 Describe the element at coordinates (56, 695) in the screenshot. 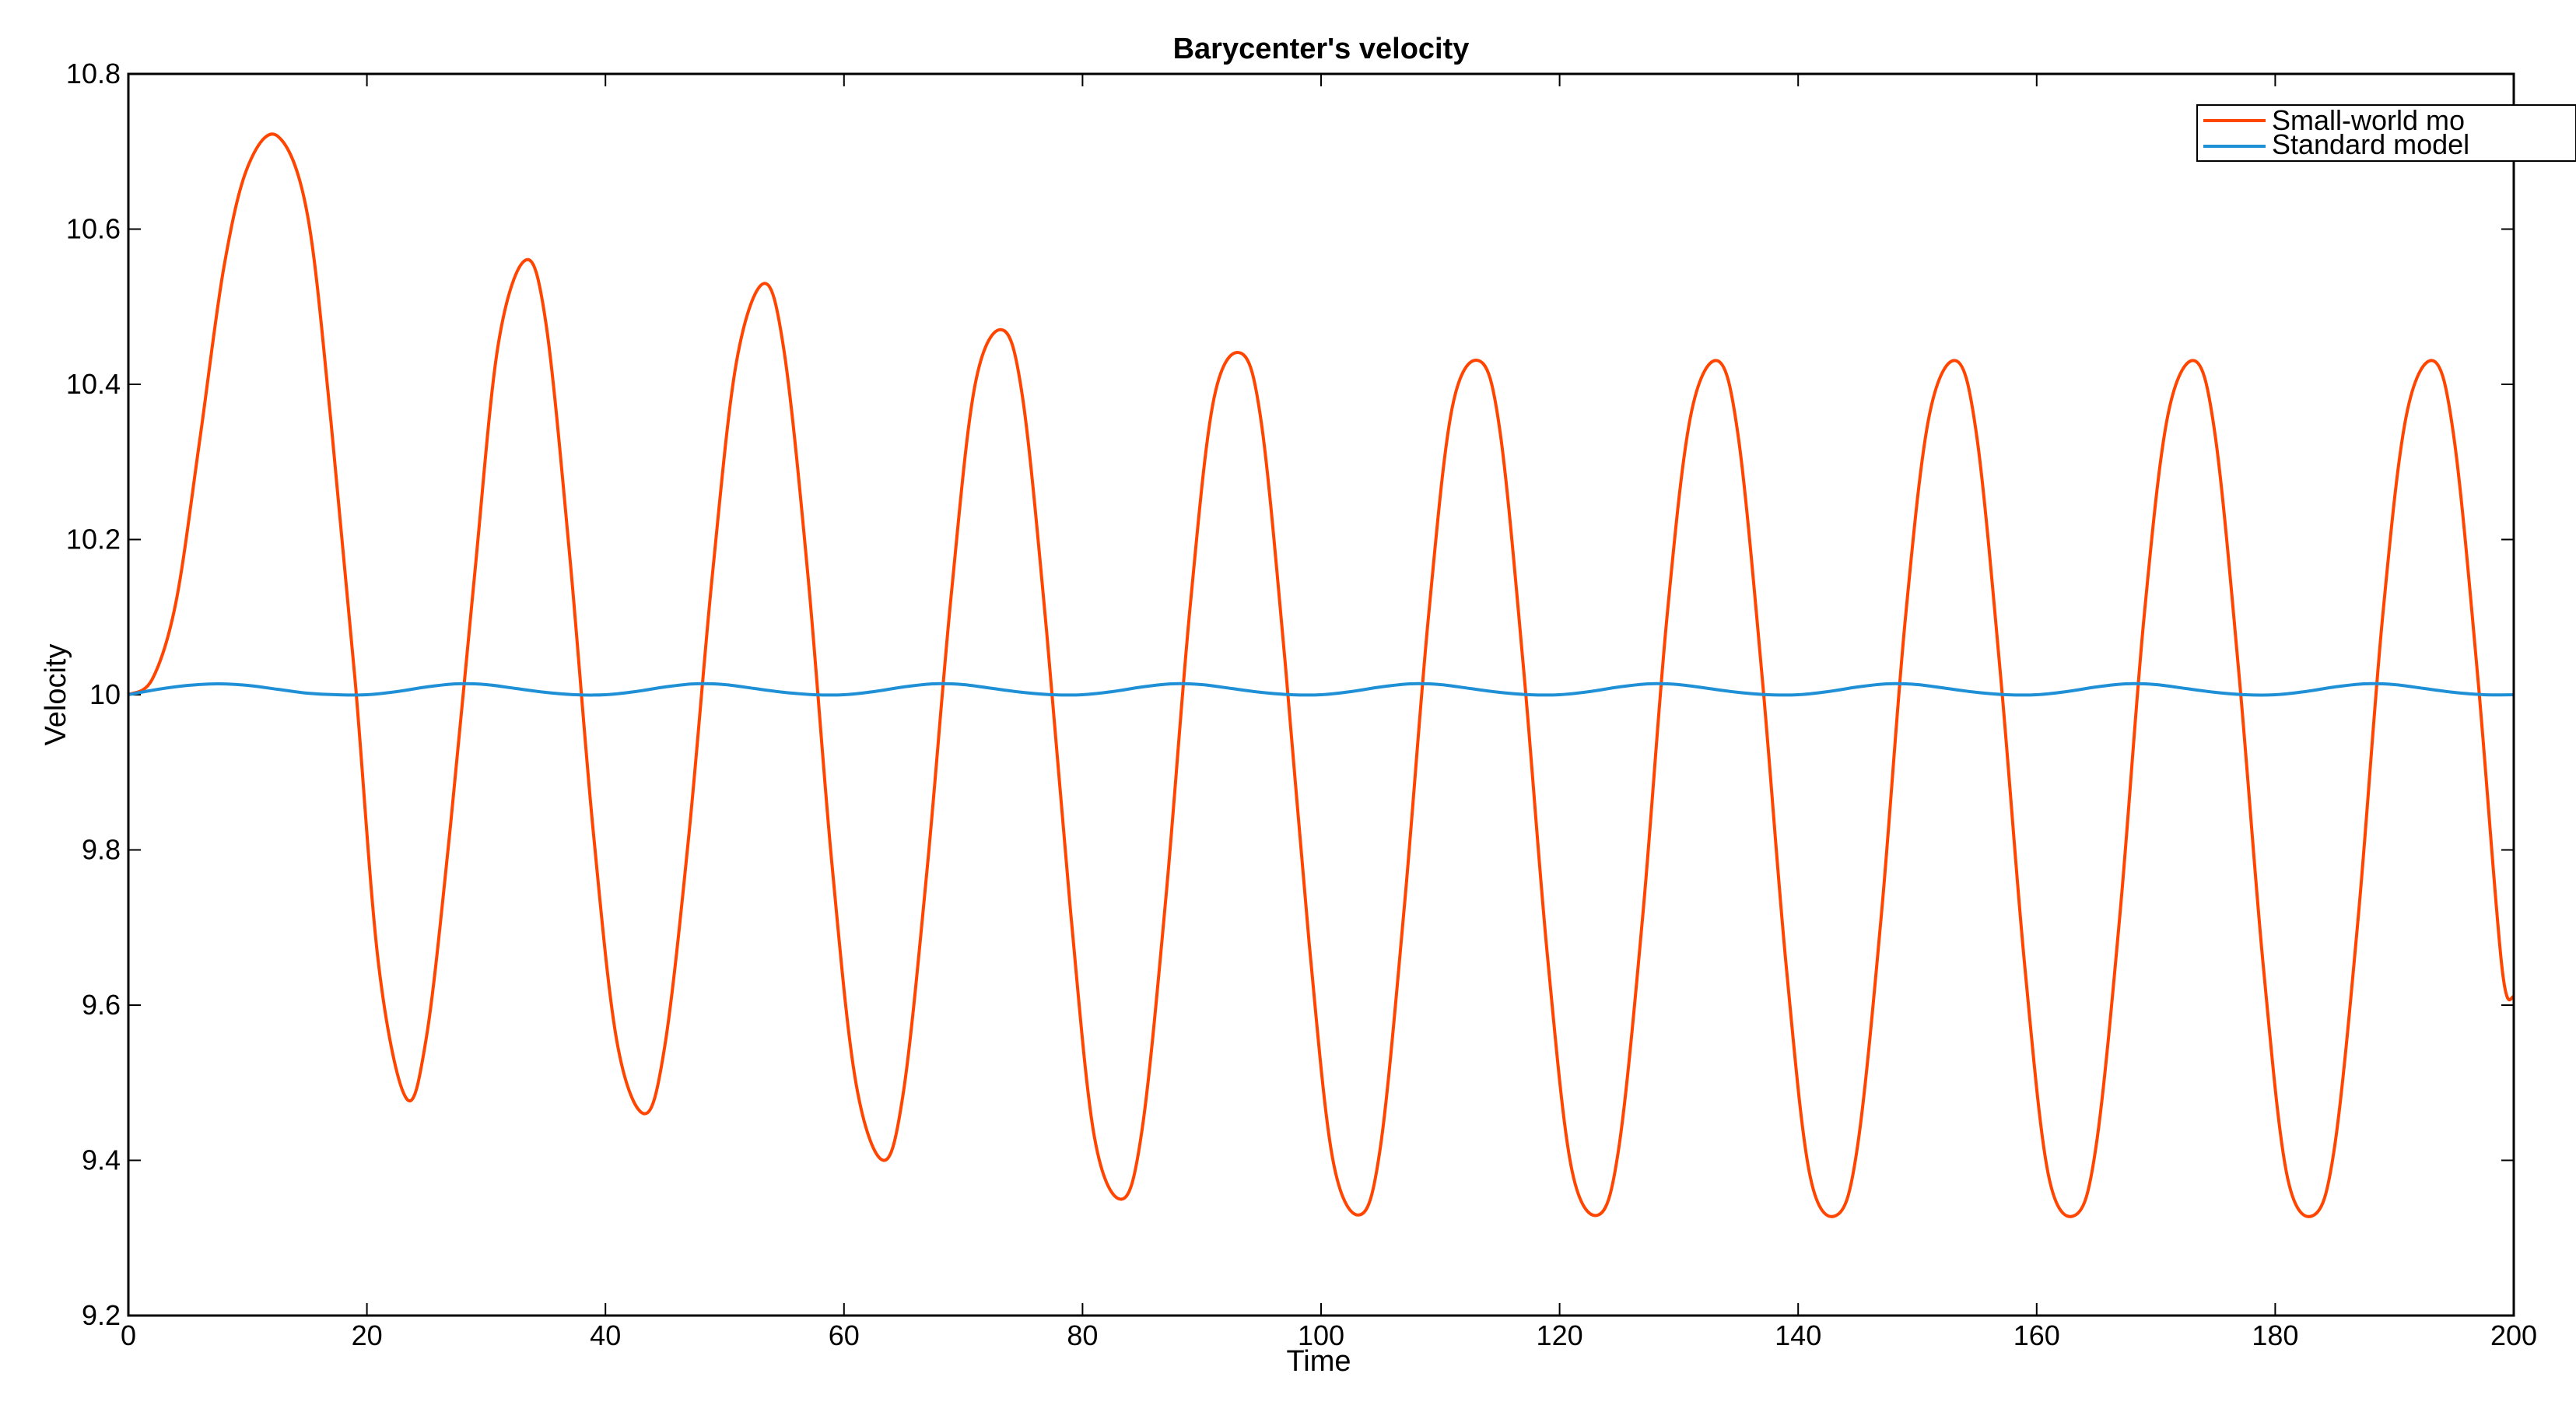

I see `y-axis-title: Velocity` at that location.